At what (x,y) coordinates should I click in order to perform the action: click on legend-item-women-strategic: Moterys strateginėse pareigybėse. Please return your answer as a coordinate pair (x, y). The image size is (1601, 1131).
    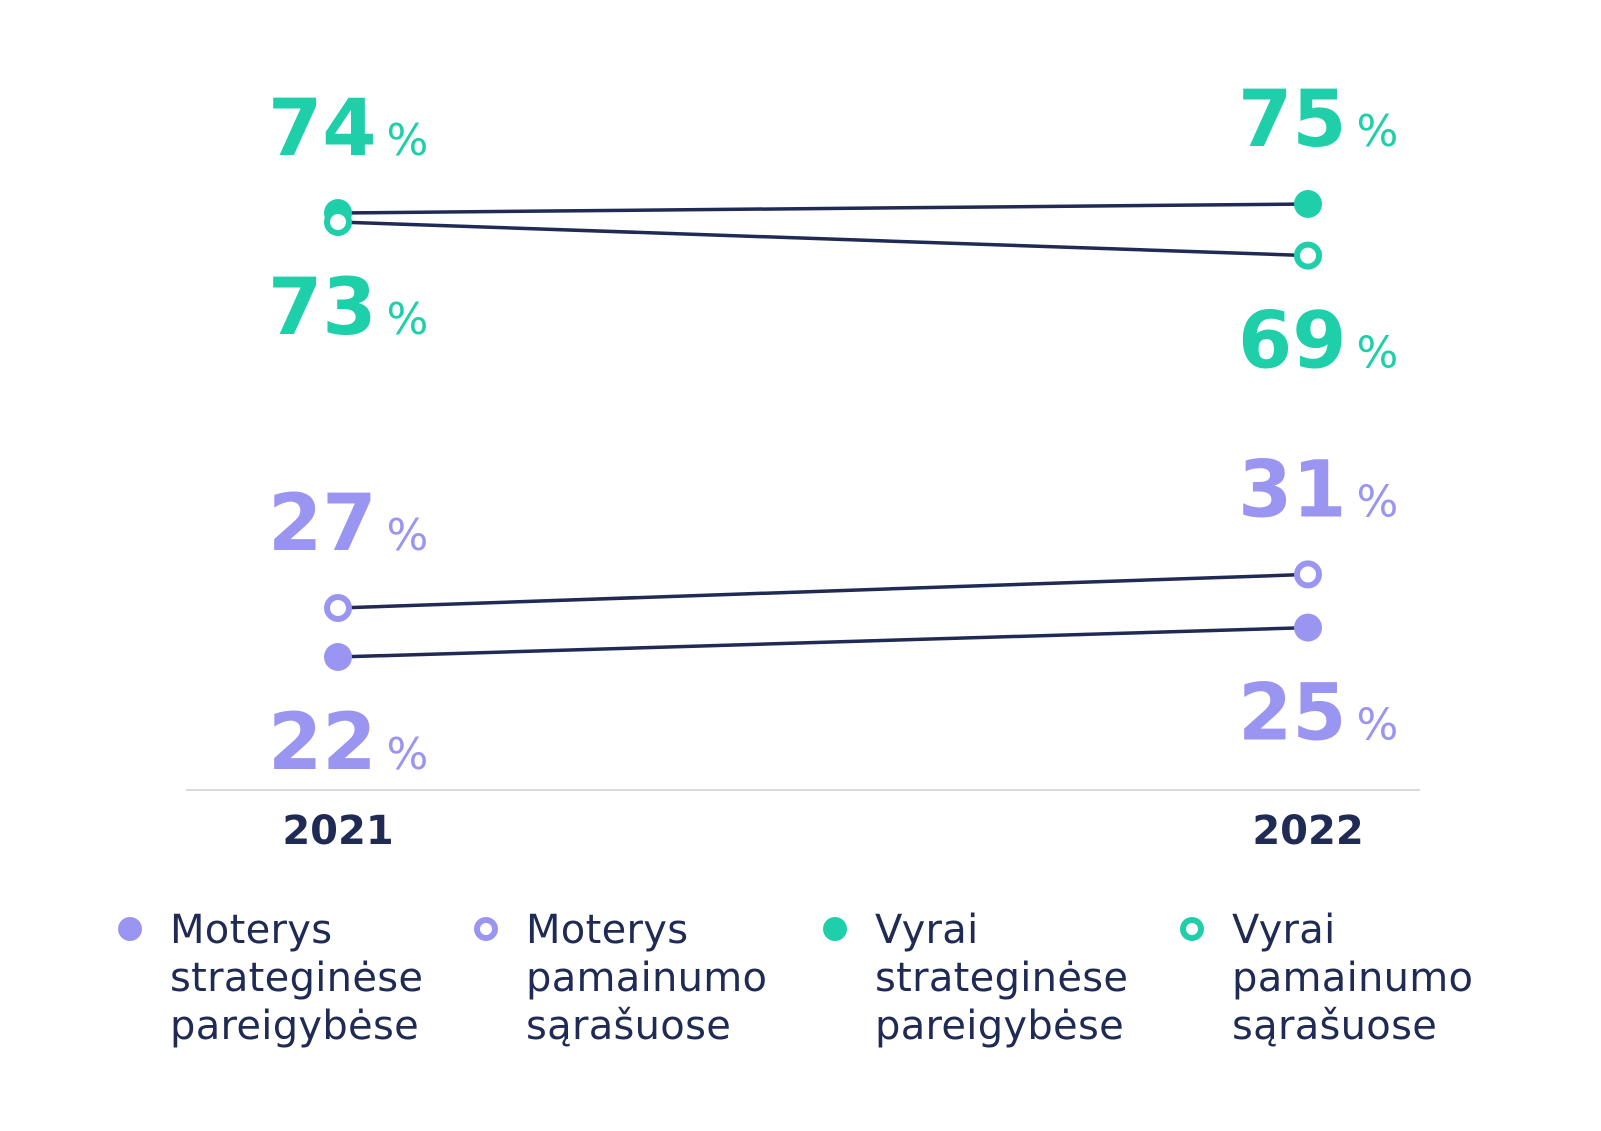
    Looking at the image, I should click on (270, 978).